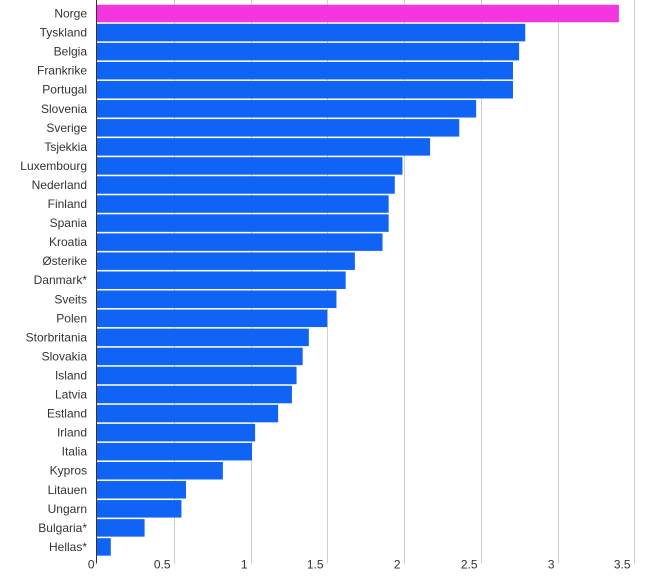 This screenshot has width=657, height=587. What do you see at coordinates (64, 90) in the screenshot?
I see `category-label: Portugal` at bounding box center [64, 90].